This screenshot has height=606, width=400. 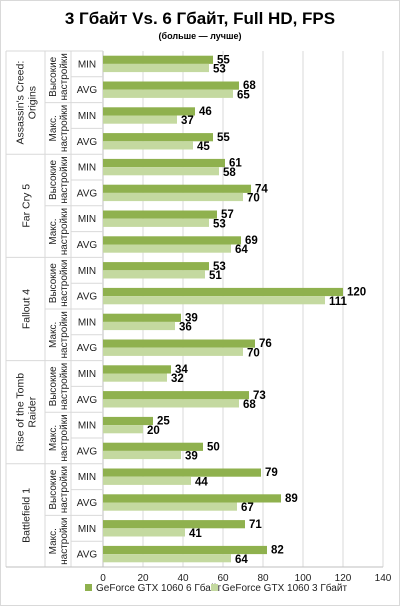 I want to click on data-label-6gb: 69, so click(x=251, y=241).